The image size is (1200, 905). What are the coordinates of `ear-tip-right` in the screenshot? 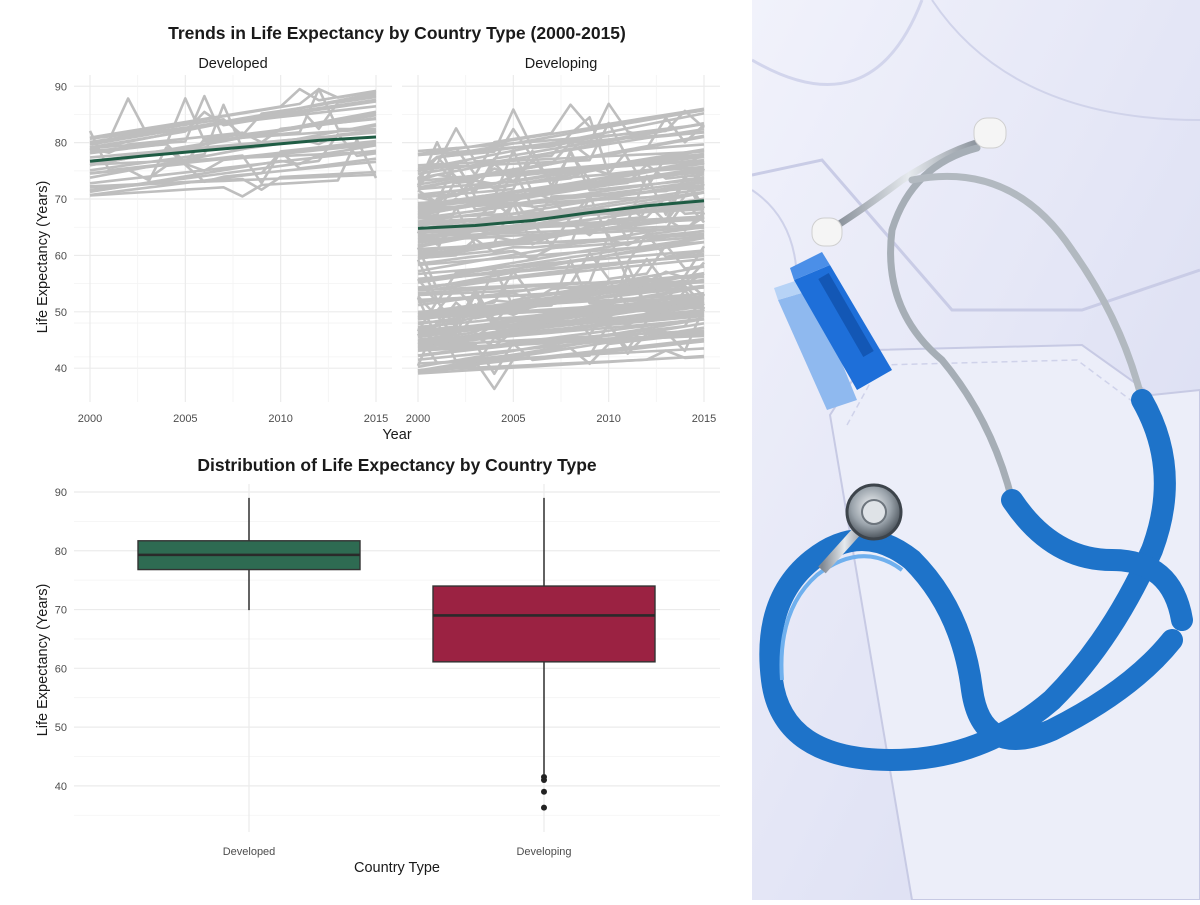 It's located at (990, 133).